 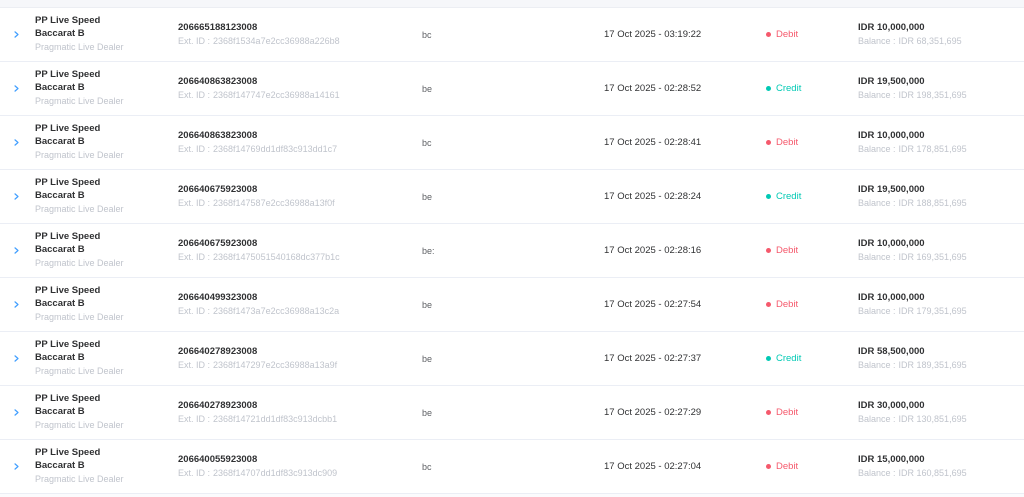 I want to click on transaction-id: 206640278923008, so click(x=218, y=405).